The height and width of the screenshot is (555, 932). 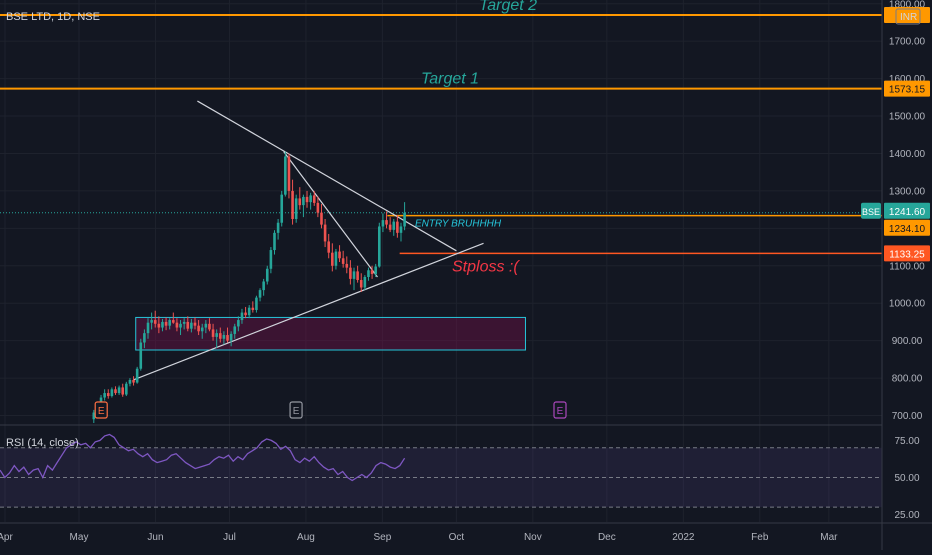 I want to click on currency-box, so click(x=908, y=16).